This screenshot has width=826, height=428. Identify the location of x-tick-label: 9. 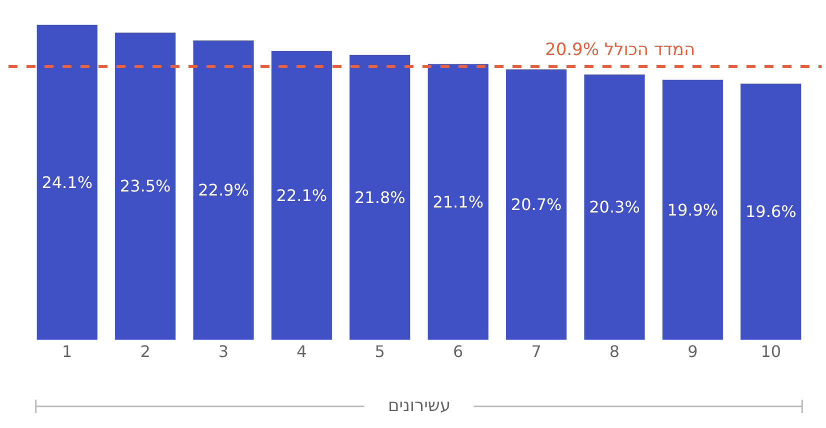
(693, 351).